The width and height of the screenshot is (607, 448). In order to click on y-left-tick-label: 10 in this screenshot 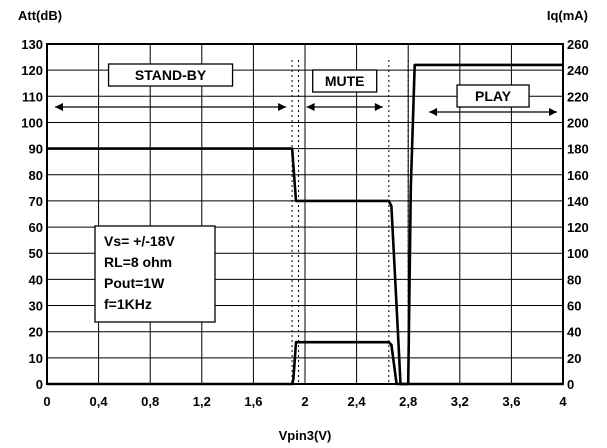, I will do `click(36, 358)`.